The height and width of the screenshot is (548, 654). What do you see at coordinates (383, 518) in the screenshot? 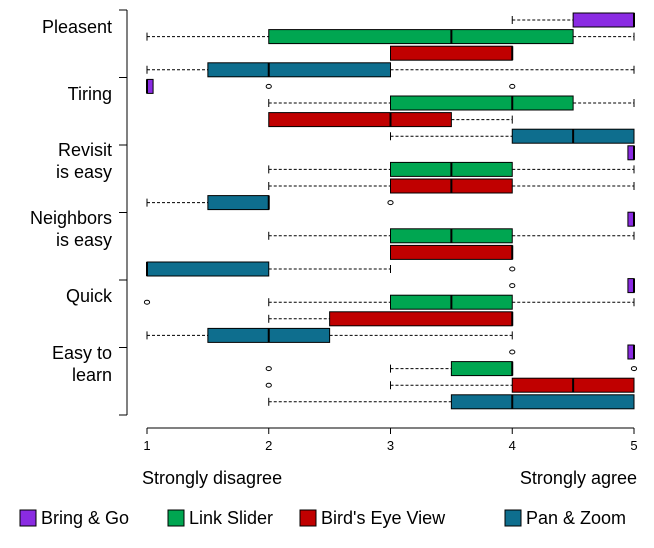
I see `legend-label: Bird's Eye View` at bounding box center [383, 518].